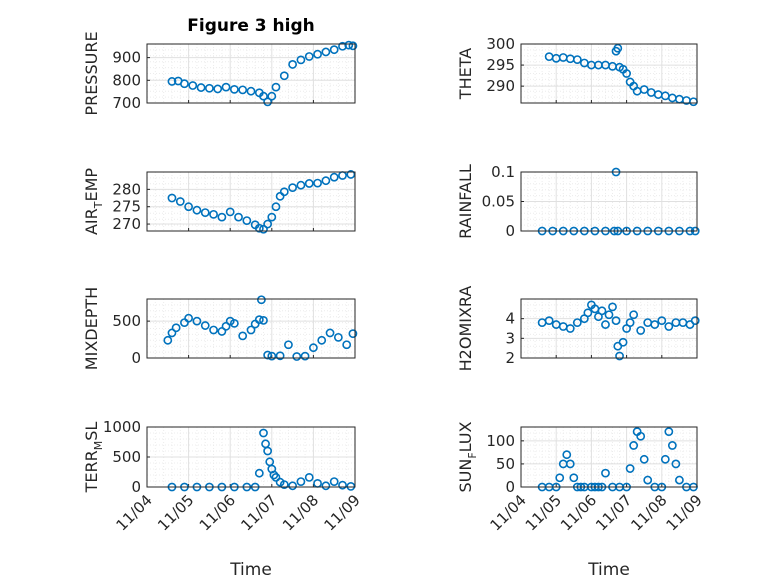  What do you see at coordinates (578, 201) in the screenshot?
I see `panel-rainfall: 0 0.05 0.1 RAINFALL` at bounding box center [578, 201].